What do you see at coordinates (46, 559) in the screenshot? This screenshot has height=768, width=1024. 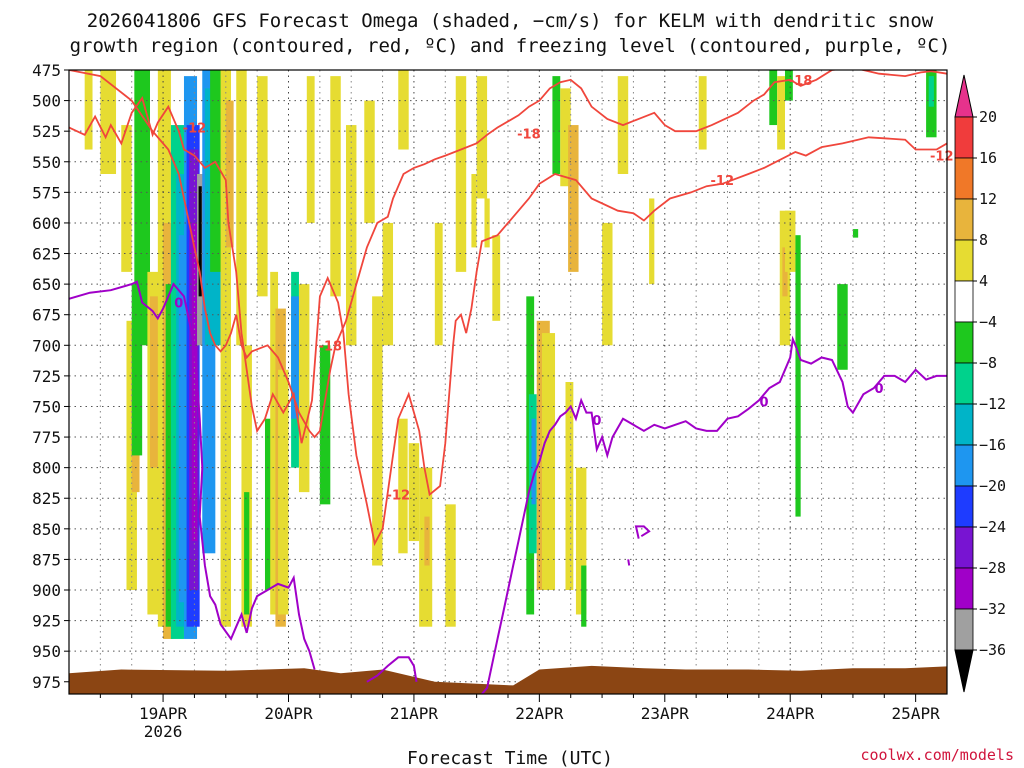 I see `y-tick-label-875: 875` at bounding box center [46, 559].